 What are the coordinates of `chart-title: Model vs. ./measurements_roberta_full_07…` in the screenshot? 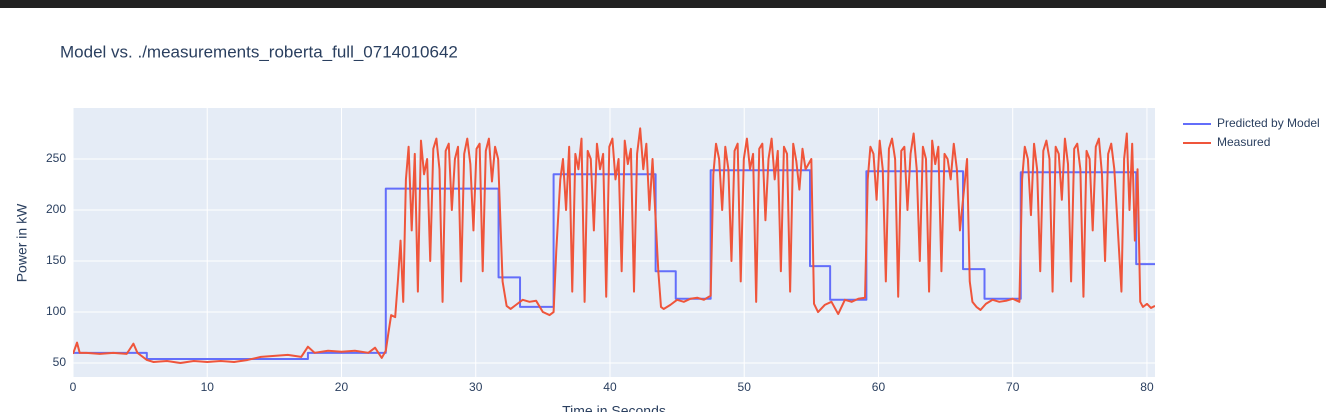 It's located at (259, 51).